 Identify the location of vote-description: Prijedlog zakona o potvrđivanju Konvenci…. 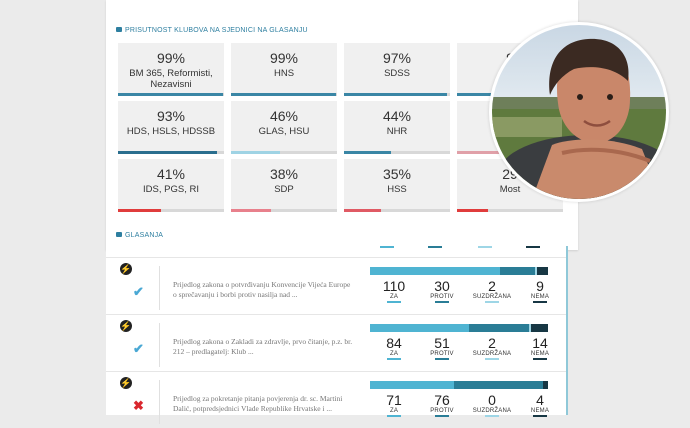
(262, 289).